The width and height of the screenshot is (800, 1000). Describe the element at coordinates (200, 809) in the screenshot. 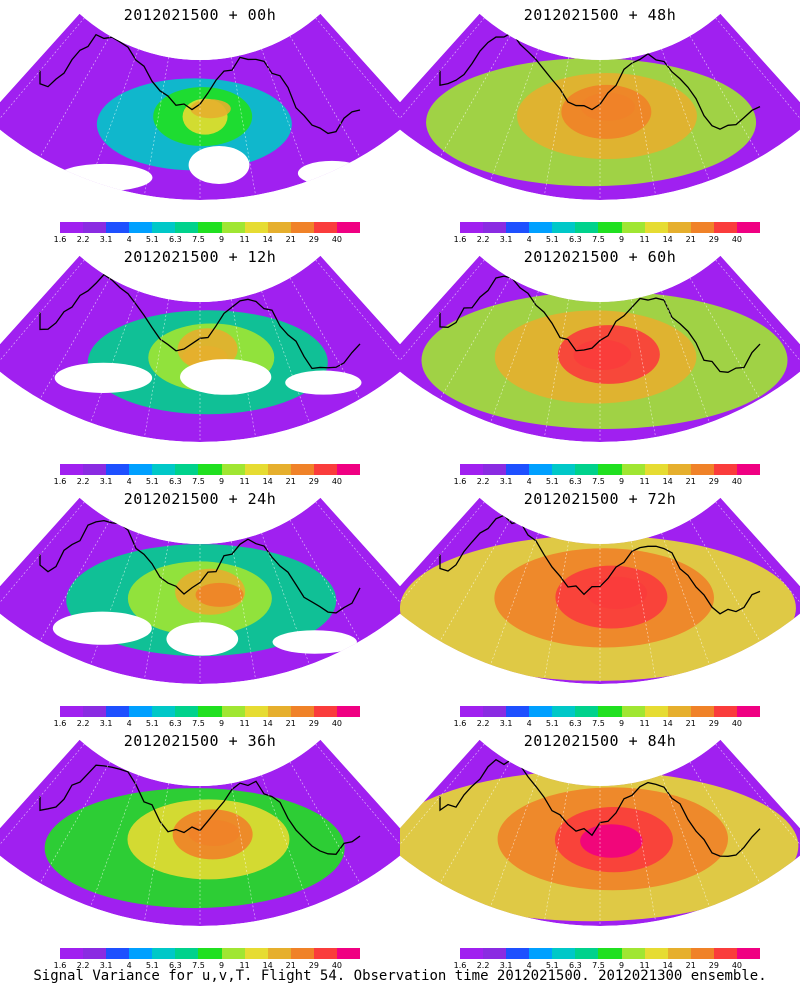

I see `coastline` at that location.